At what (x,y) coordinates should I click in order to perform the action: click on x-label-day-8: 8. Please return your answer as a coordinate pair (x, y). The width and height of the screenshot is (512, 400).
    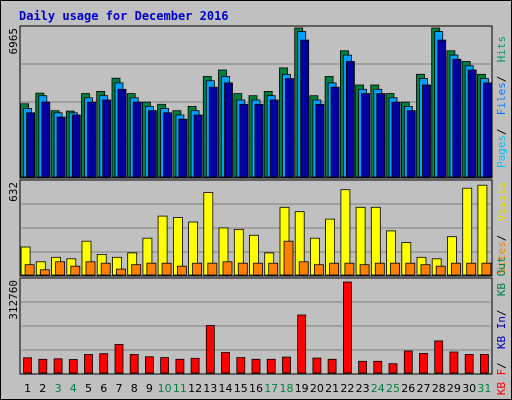
    Looking at the image, I should click on (134, 388).